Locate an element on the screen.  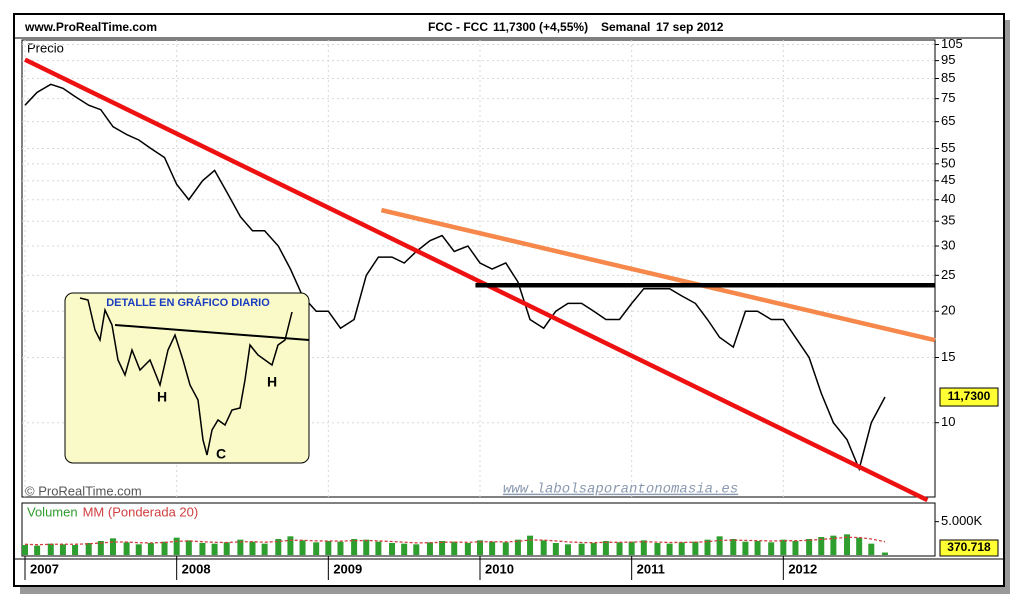
y-tick-label: 50 is located at coordinates (948, 162).